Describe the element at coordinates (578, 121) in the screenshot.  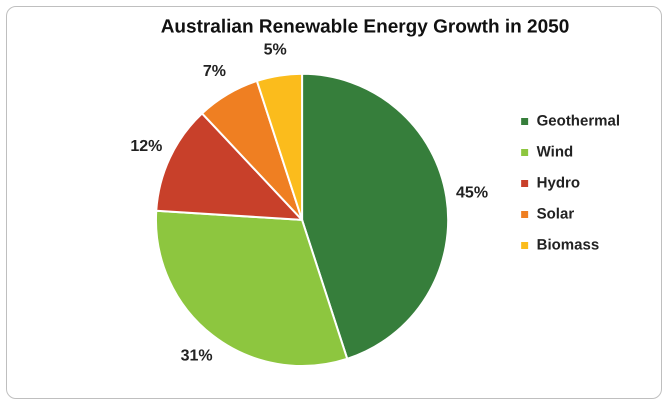
I see `legend-label: Geothermal` at that location.